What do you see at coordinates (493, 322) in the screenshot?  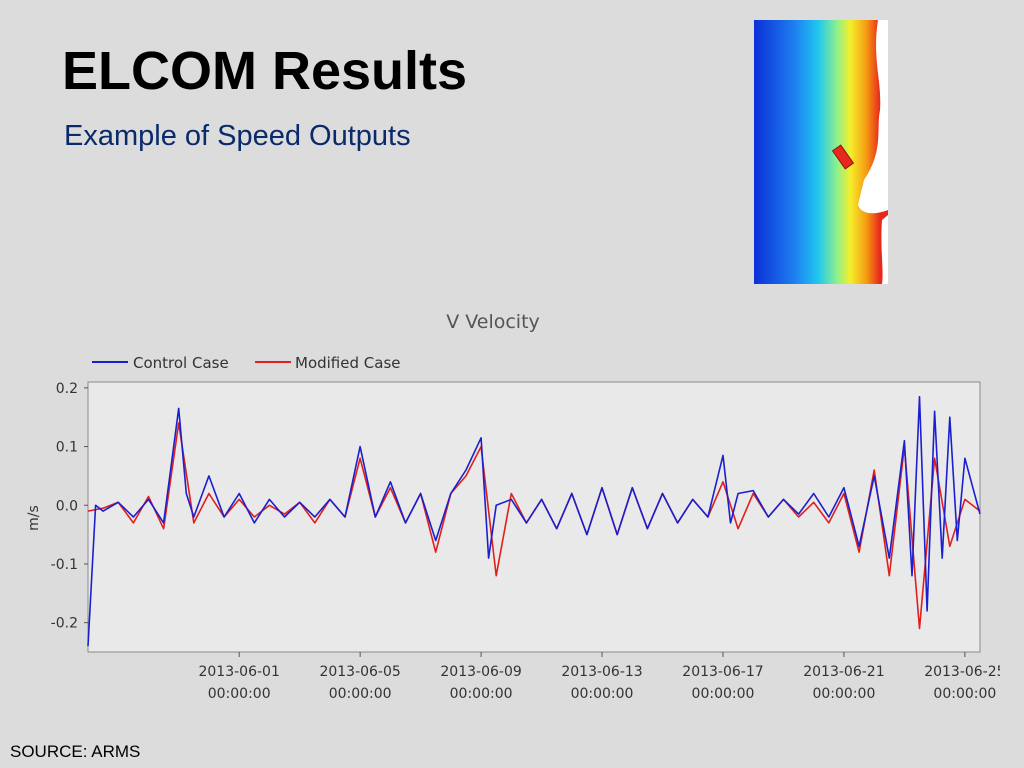 I see `chart-title: V Velocity` at bounding box center [493, 322].